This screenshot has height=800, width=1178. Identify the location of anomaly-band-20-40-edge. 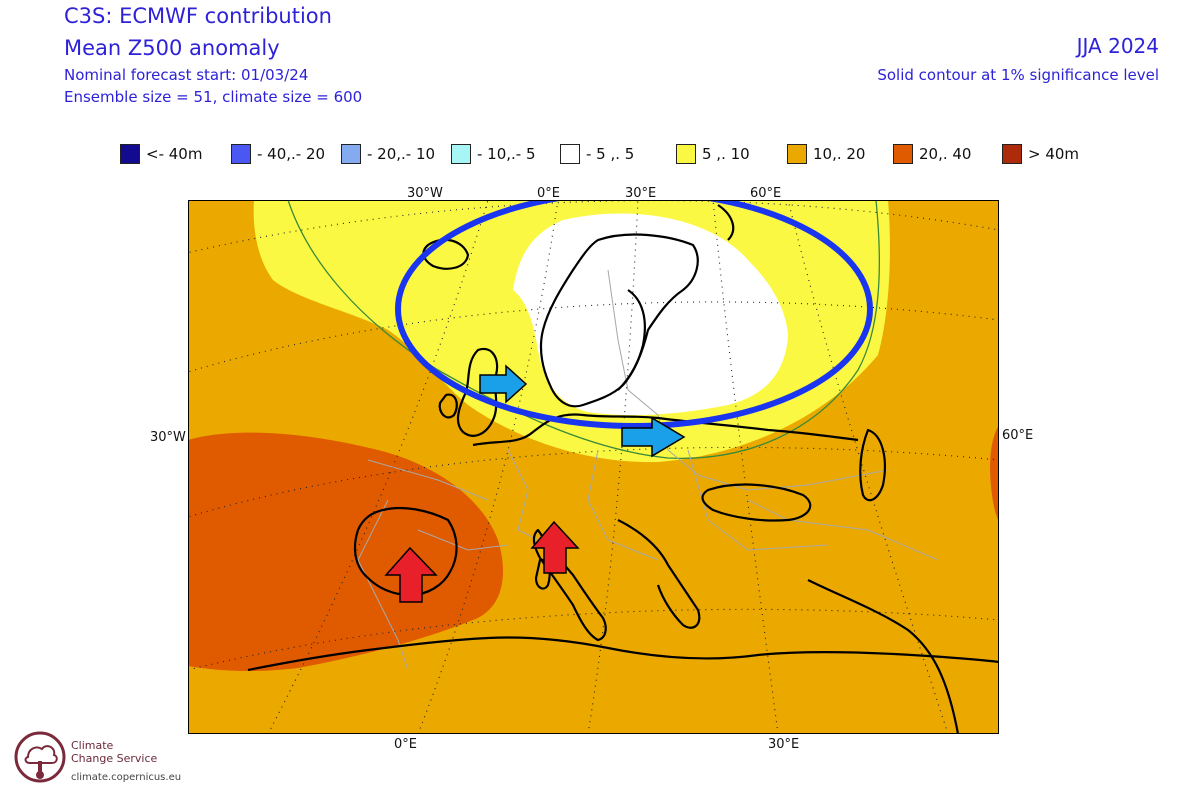
(994, 473).